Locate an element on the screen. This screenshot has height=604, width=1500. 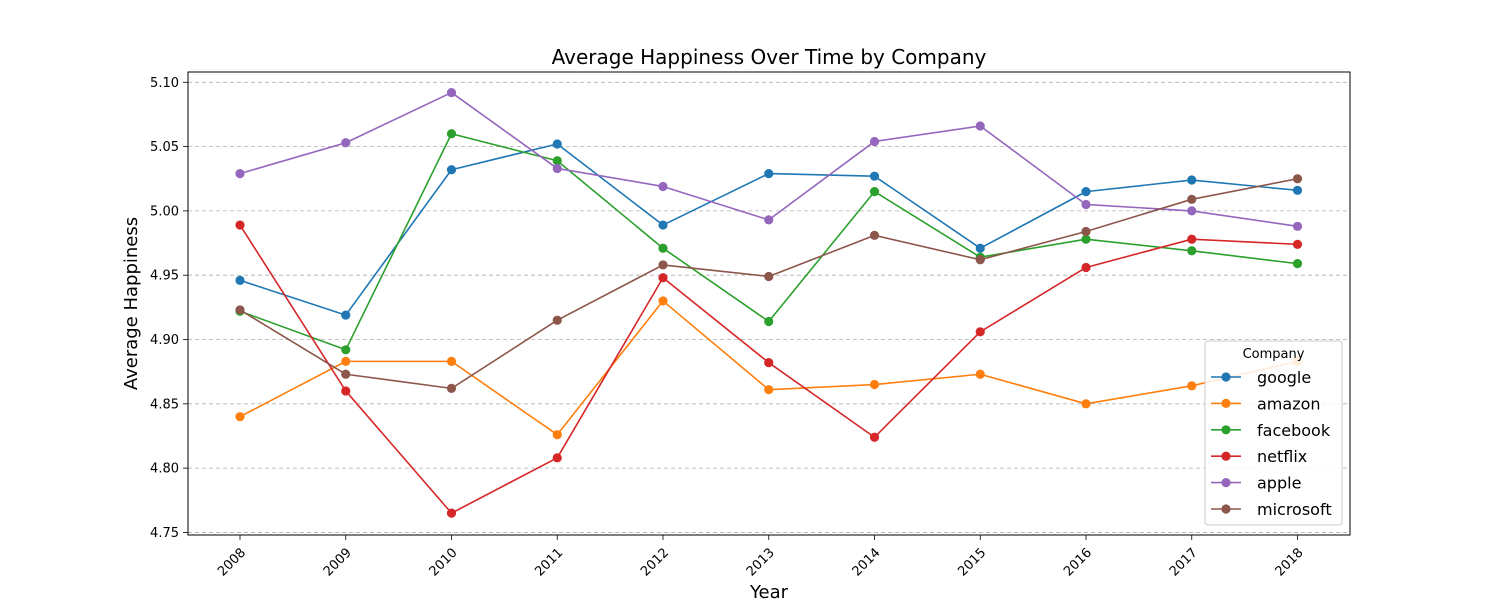
y-tick-label: 4.95 is located at coordinates (164, 276).